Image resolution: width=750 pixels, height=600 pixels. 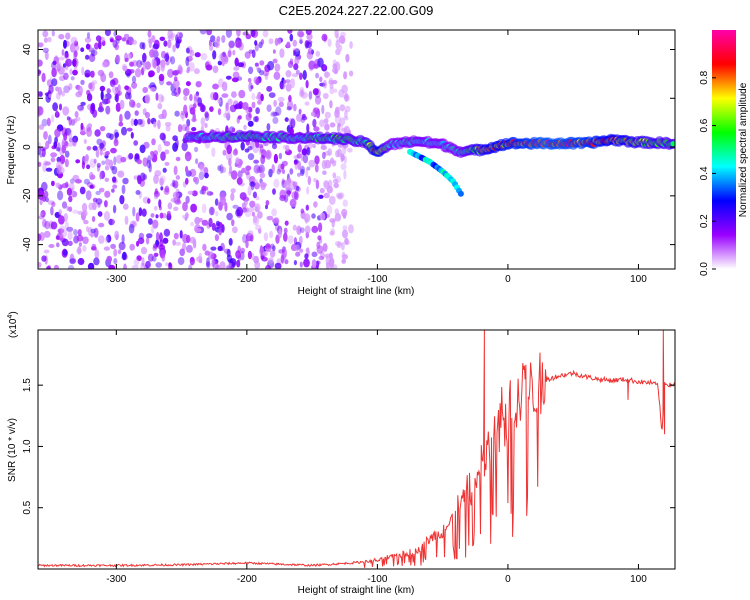 What do you see at coordinates (356, 590) in the screenshot?
I see `snr-x-label: Height of straight line (km)` at bounding box center [356, 590].